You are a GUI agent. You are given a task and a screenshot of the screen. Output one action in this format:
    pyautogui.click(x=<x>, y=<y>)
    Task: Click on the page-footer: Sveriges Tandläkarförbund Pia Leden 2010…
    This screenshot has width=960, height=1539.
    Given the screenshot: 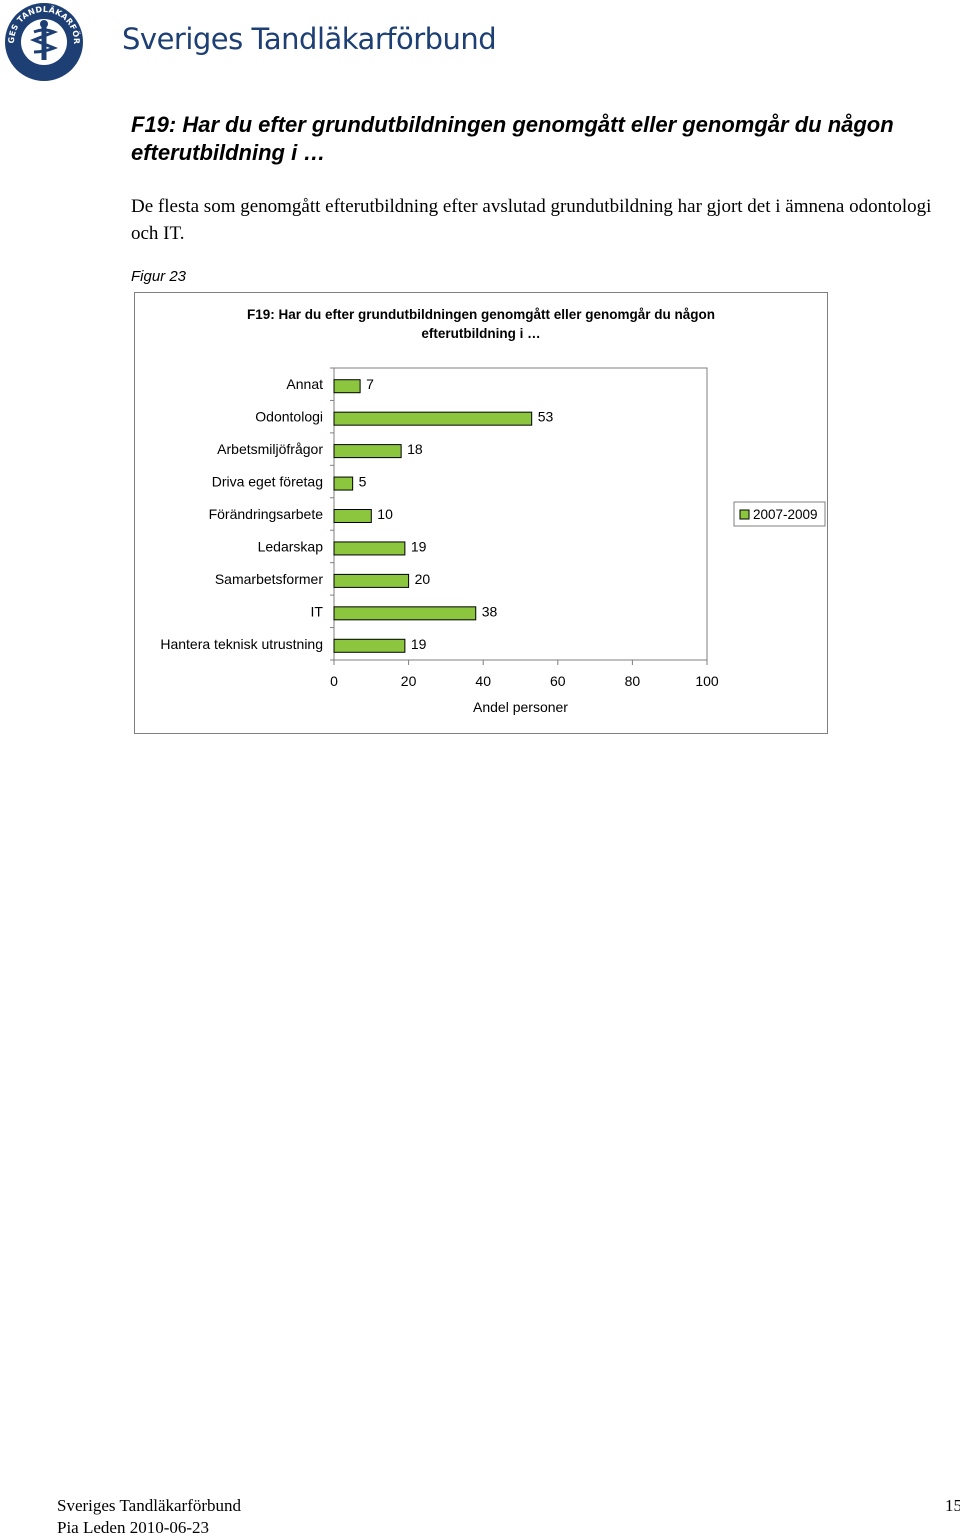 What is the action you would take?
    pyautogui.click(x=508, y=1517)
    